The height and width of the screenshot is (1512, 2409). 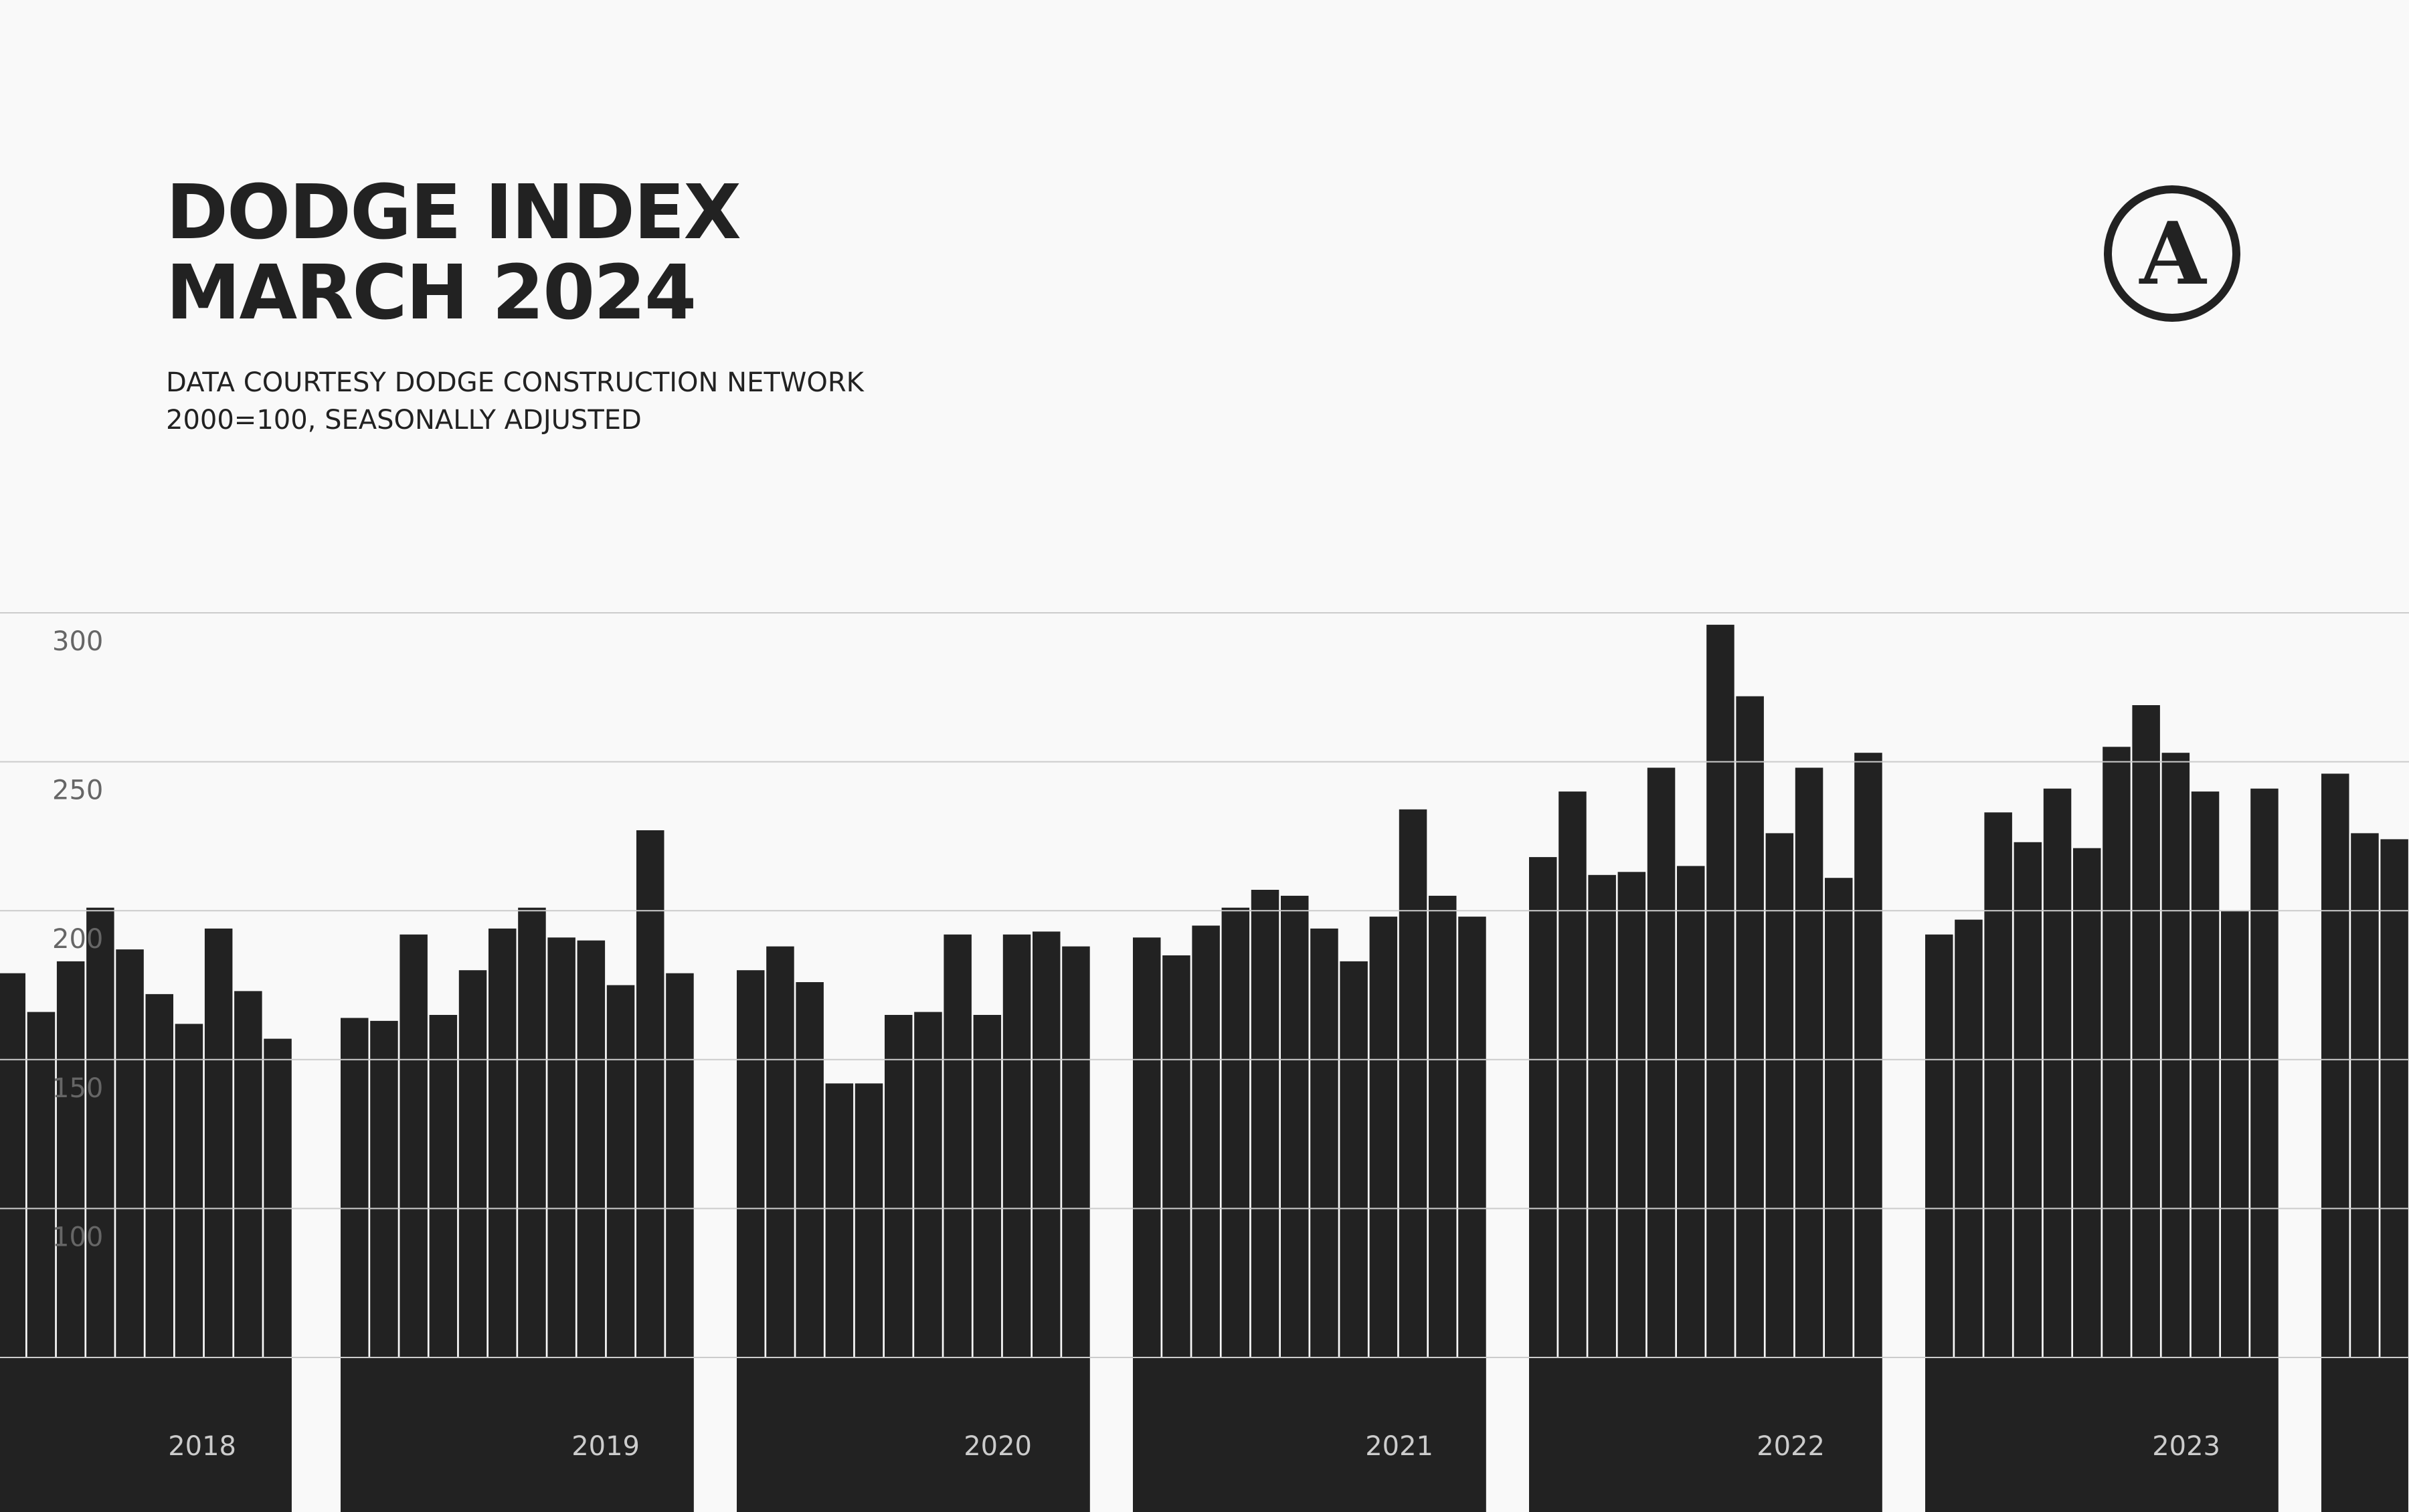 I want to click on y-tick-label: 200, so click(x=77, y=939).